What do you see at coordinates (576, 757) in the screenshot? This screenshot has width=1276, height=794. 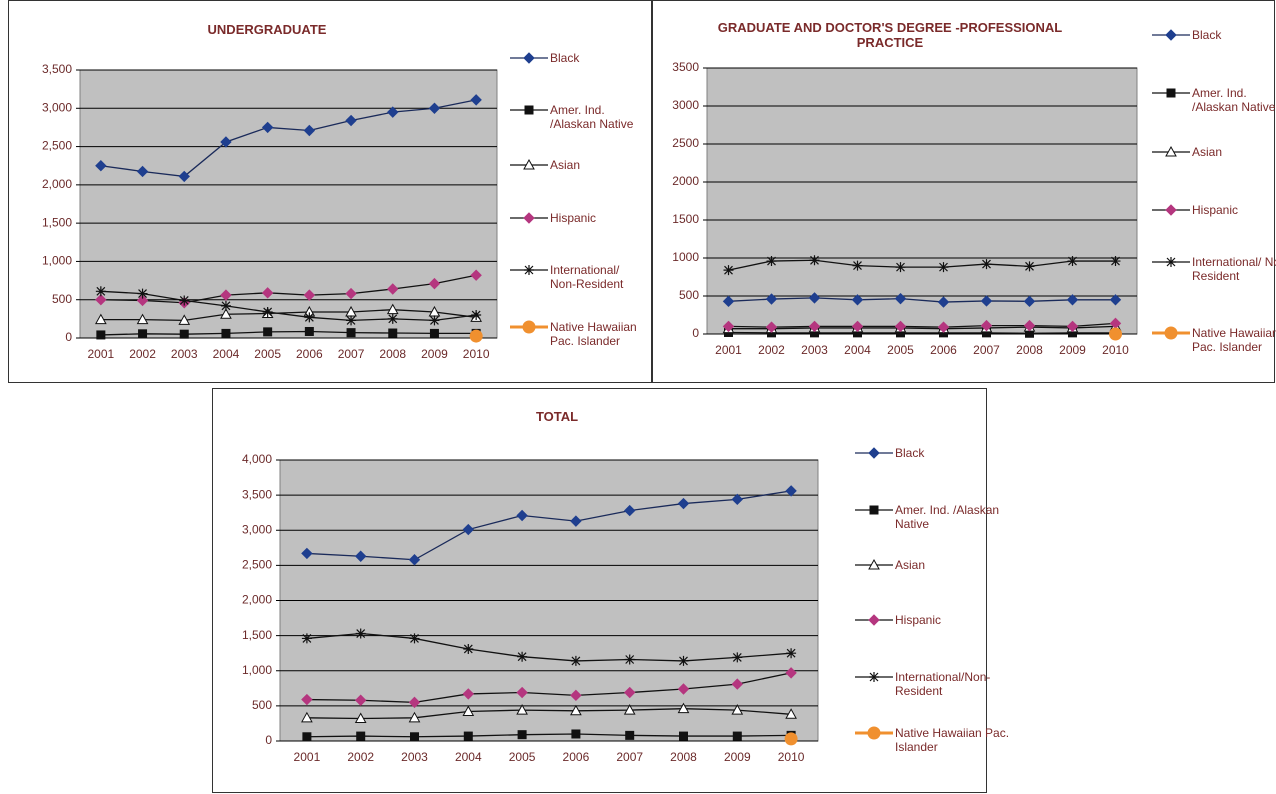 I see `x-tick-label: 2006` at bounding box center [576, 757].